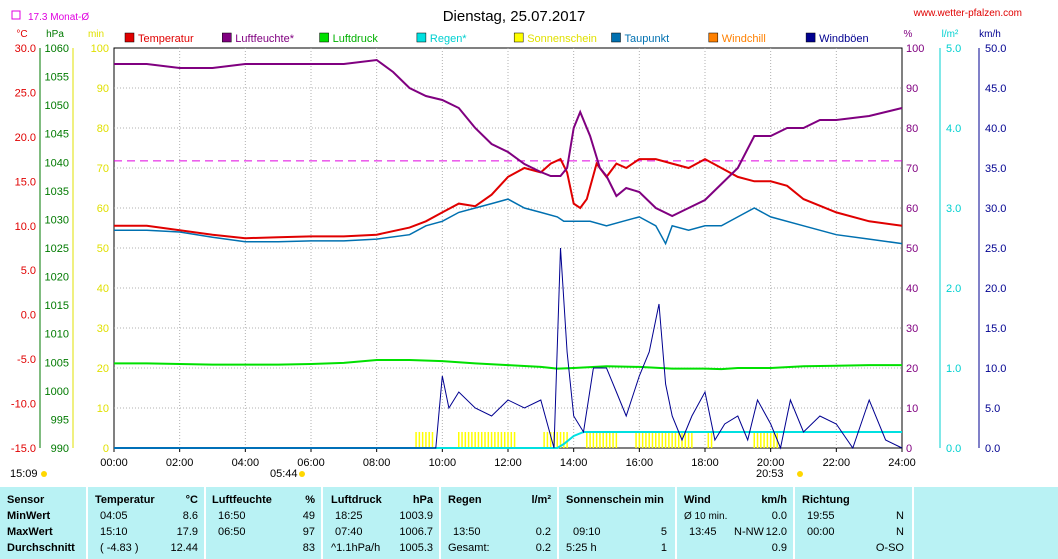 The image size is (1058, 559). What do you see at coordinates (103, 89) in the screenshot?
I see `sunshine-axis-tick: 90` at bounding box center [103, 89].